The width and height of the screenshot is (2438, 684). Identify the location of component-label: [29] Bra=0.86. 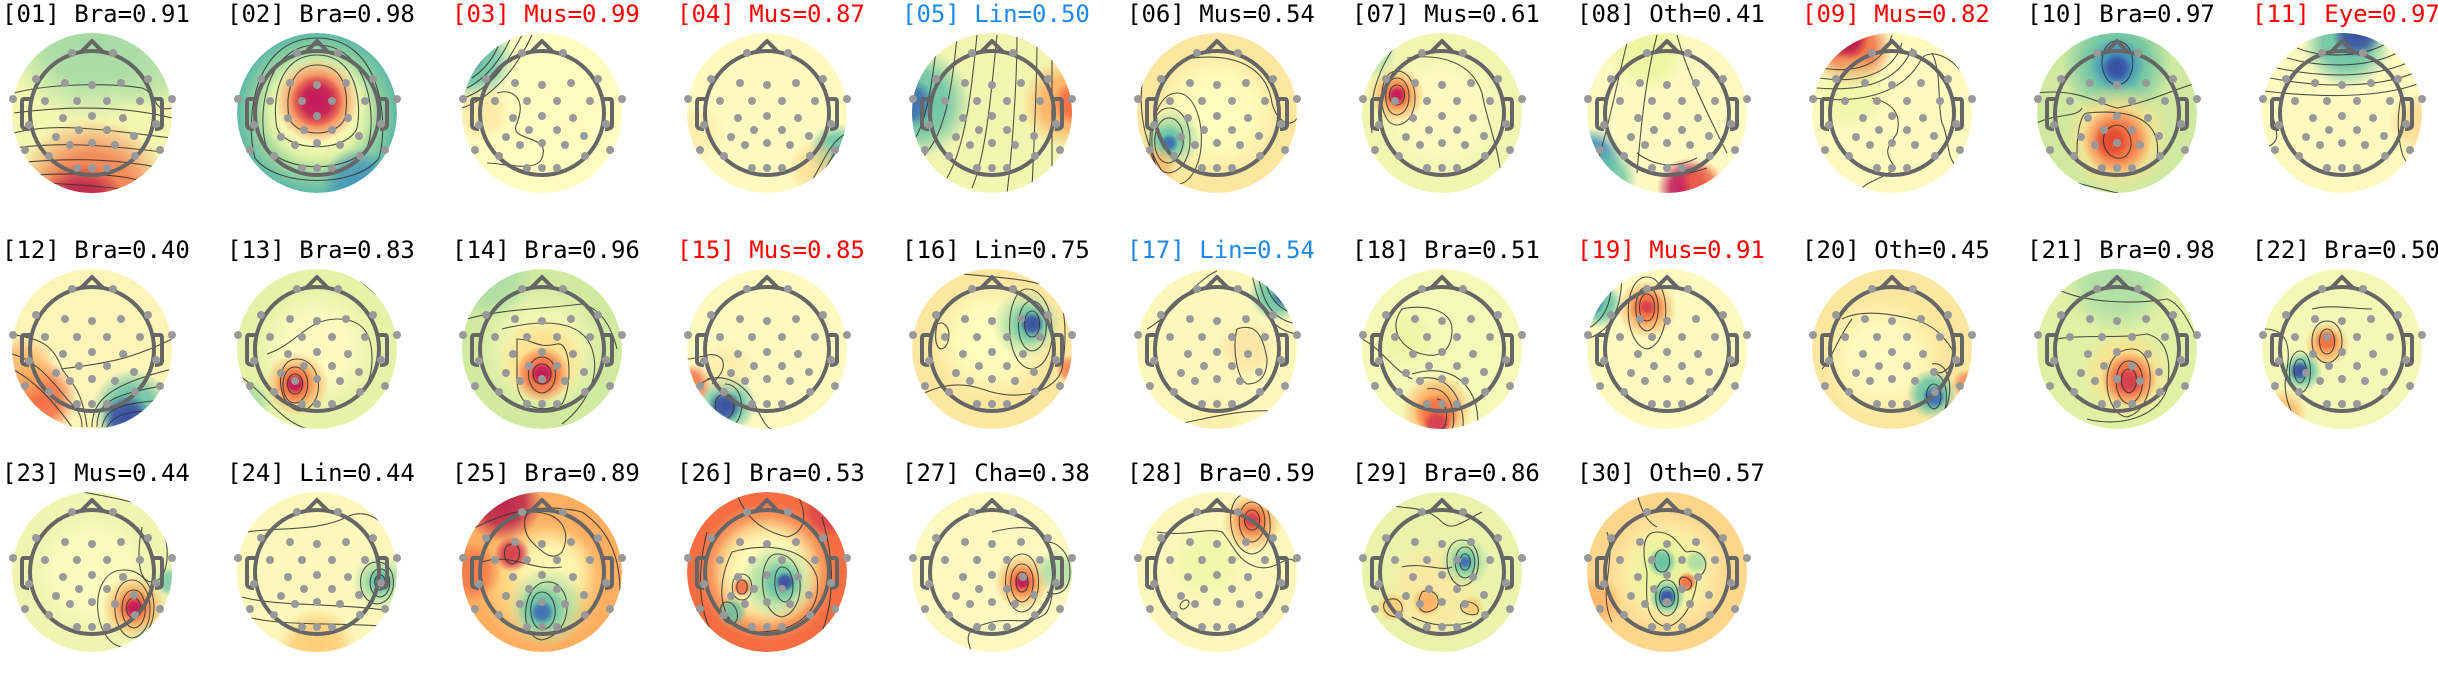
(1446, 473).